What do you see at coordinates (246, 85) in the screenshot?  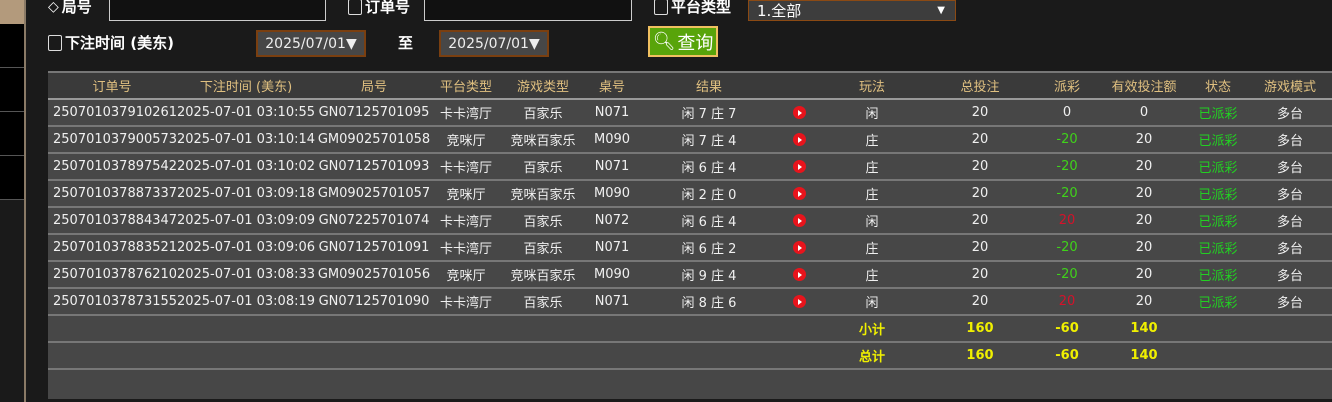 I see `column-header: 下注时间 (美东)` at bounding box center [246, 85].